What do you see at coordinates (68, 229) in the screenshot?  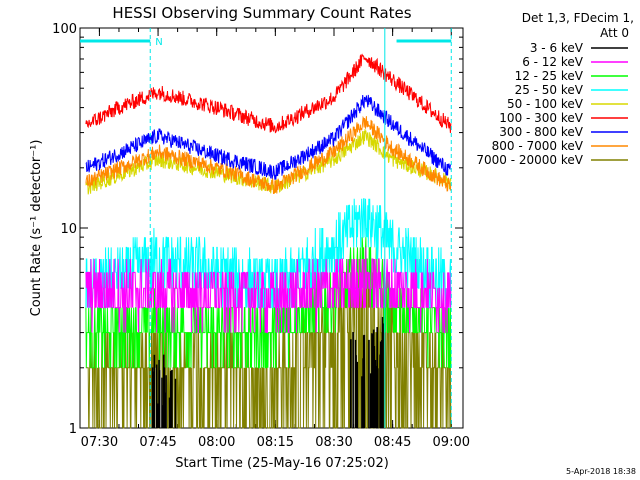 I see `y-tick-label: 10` at bounding box center [68, 229].